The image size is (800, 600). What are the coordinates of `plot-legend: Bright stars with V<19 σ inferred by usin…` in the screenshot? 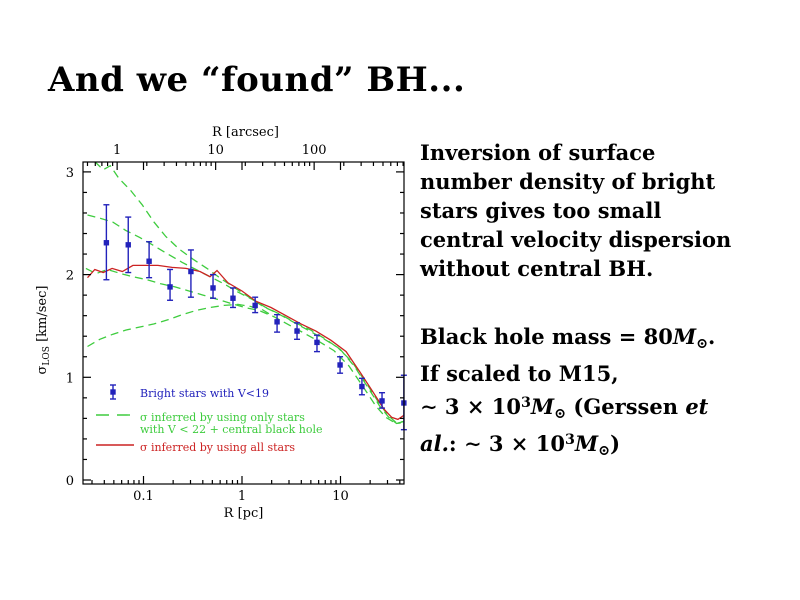 It's located at (209, 419).